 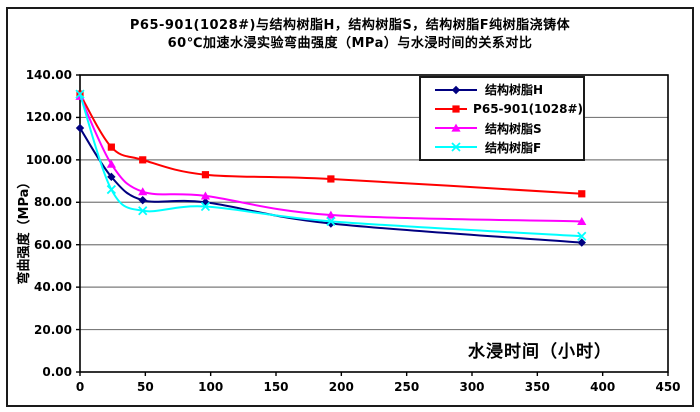 I want to click on legend-item: 结构树脂H, so click(x=508, y=90).